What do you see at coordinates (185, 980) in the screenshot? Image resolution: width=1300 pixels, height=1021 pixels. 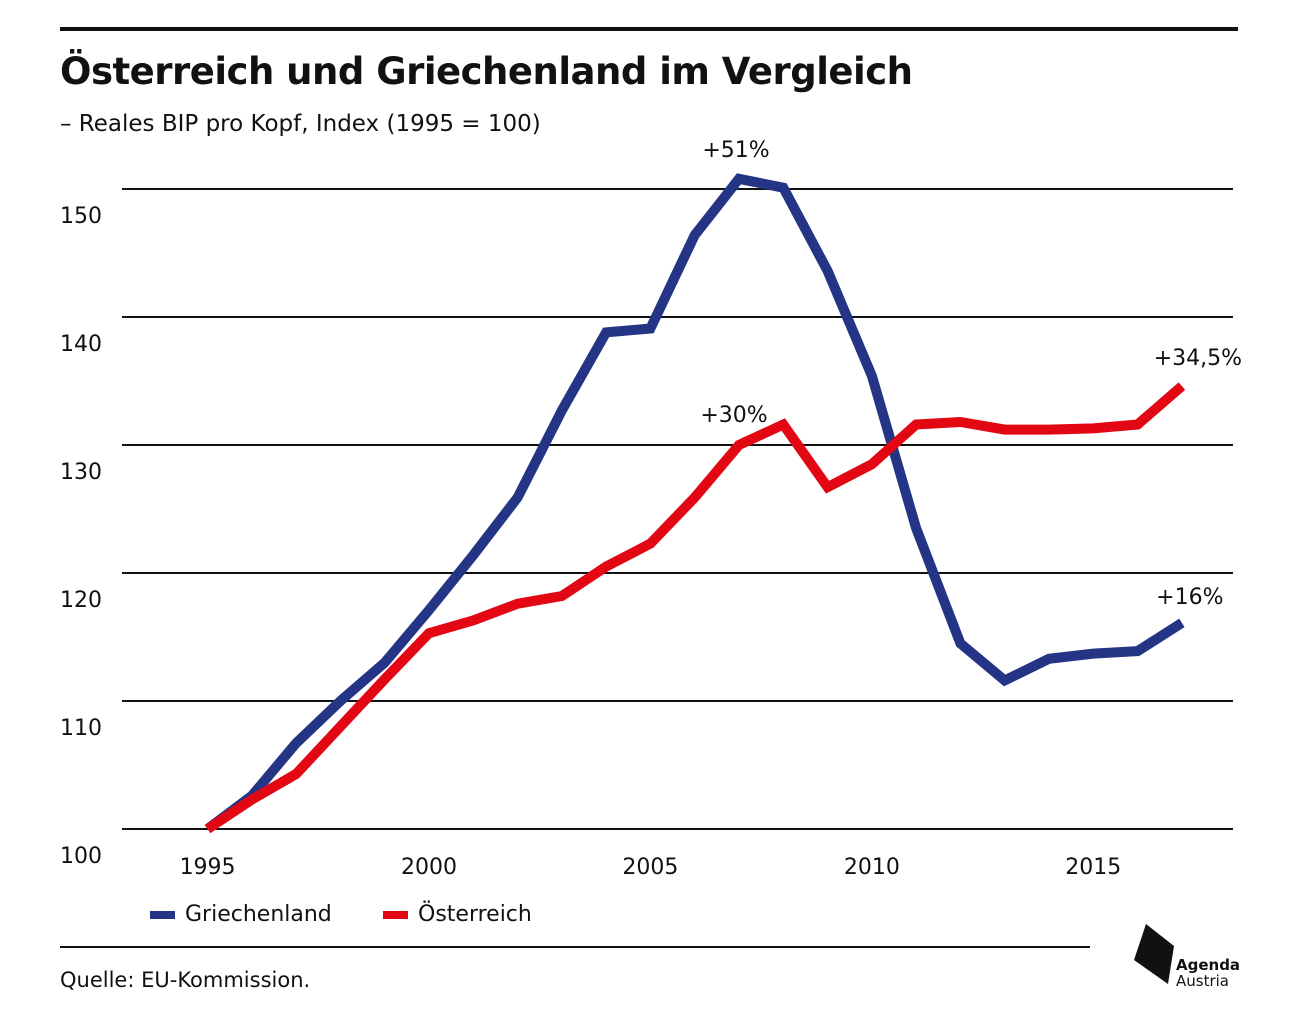 I see `source-note: Quelle: EU-Kommission.` at bounding box center [185, 980].